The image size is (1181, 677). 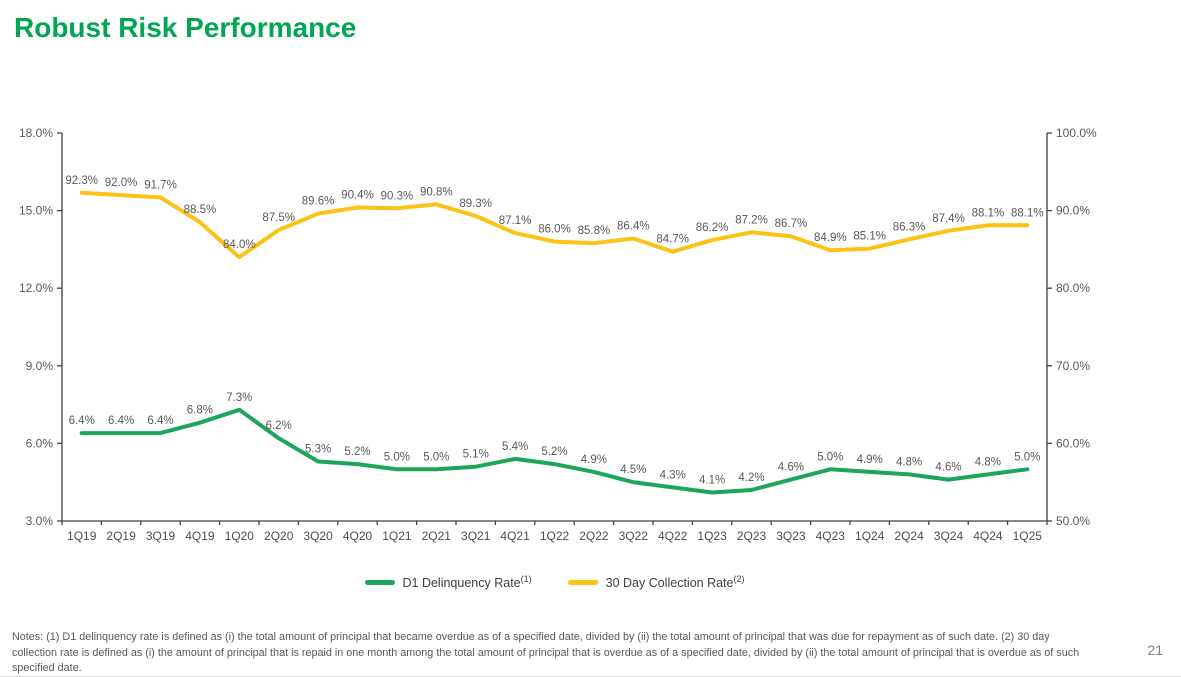 I want to click on legend-item-delinquency-rate: D1 Delinquency Rate(1), so click(x=448, y=582).